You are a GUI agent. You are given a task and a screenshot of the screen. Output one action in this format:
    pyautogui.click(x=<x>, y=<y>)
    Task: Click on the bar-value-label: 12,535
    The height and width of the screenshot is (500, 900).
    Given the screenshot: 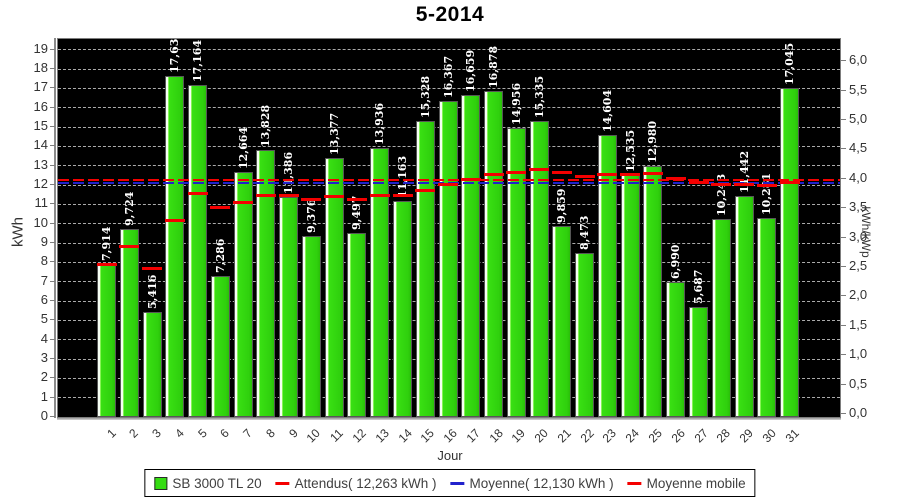 What is the action you would take?
    pyautogui.click(x=630, y=150)
    